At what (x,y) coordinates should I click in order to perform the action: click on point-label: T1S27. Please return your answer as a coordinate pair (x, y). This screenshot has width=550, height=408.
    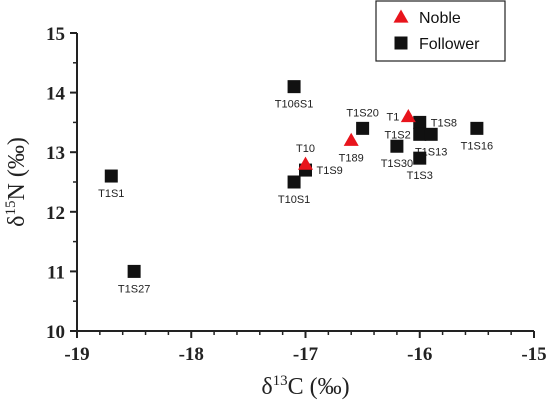
    Looking at the image, I should click on (134, 289).